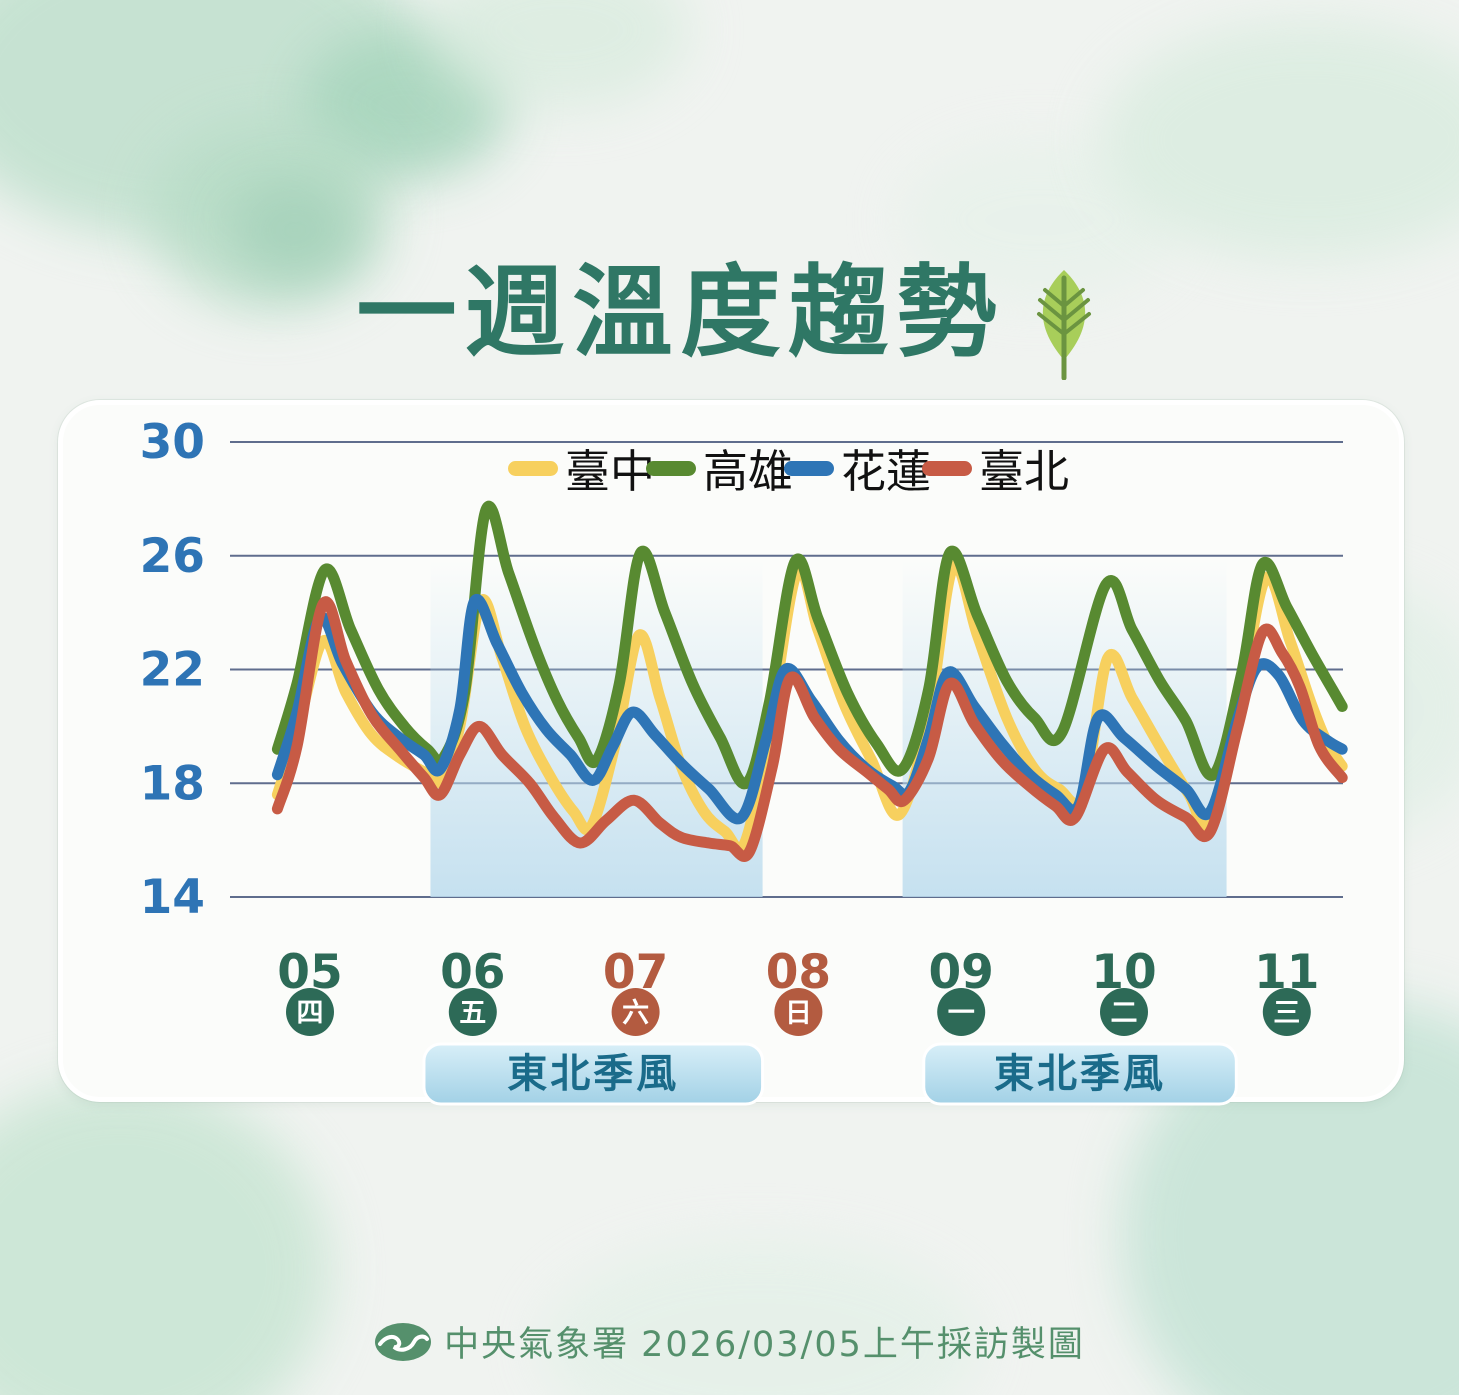 The image size is (1459, 1395). I want to click on weekday-badge-label: 一, so click(961, 1013).